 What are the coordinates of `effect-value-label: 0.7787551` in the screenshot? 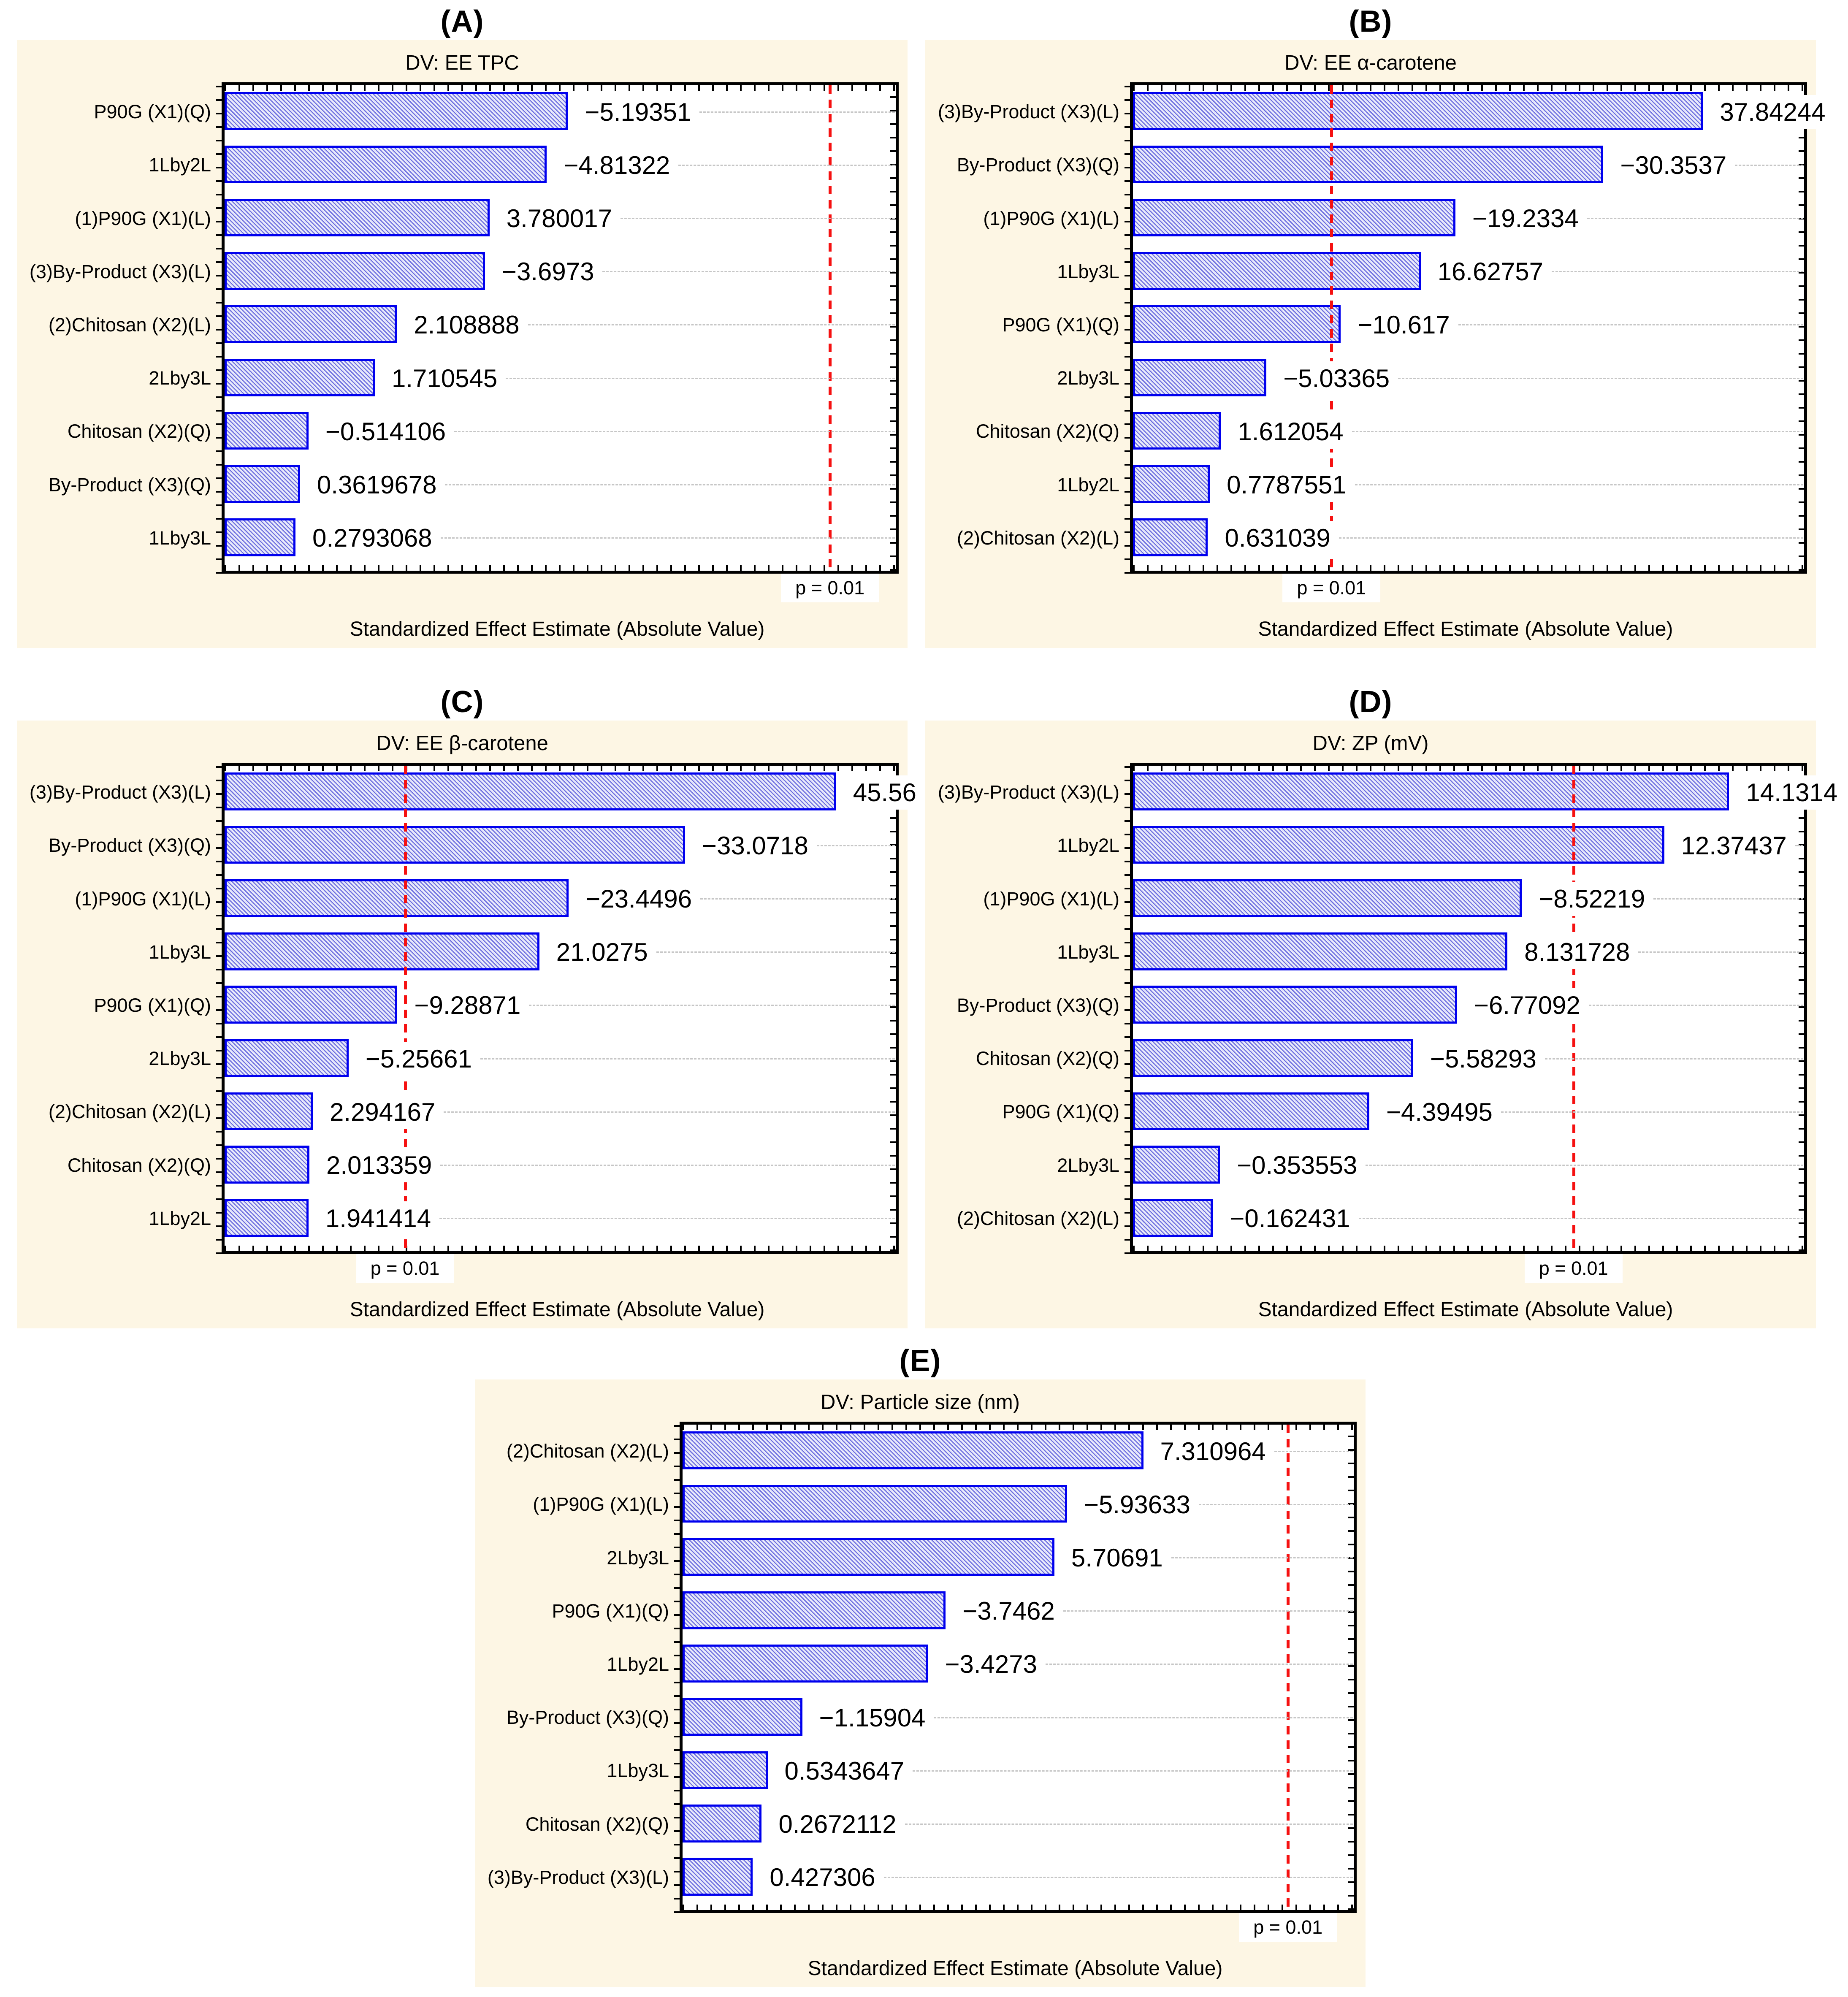 It's located at (1286, 485).